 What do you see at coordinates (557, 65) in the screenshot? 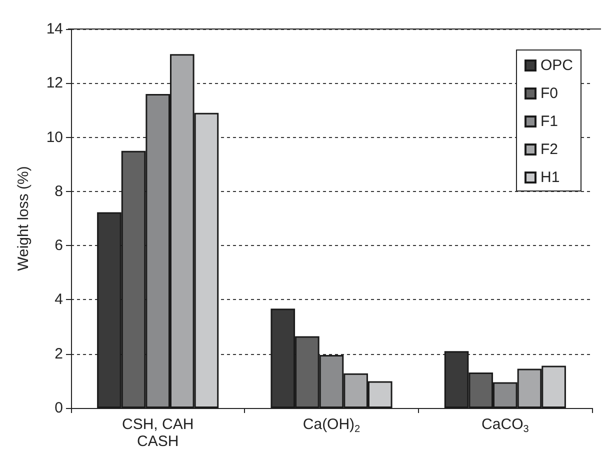
I see `legend-label: OPC` at bounding box center [557, 65].